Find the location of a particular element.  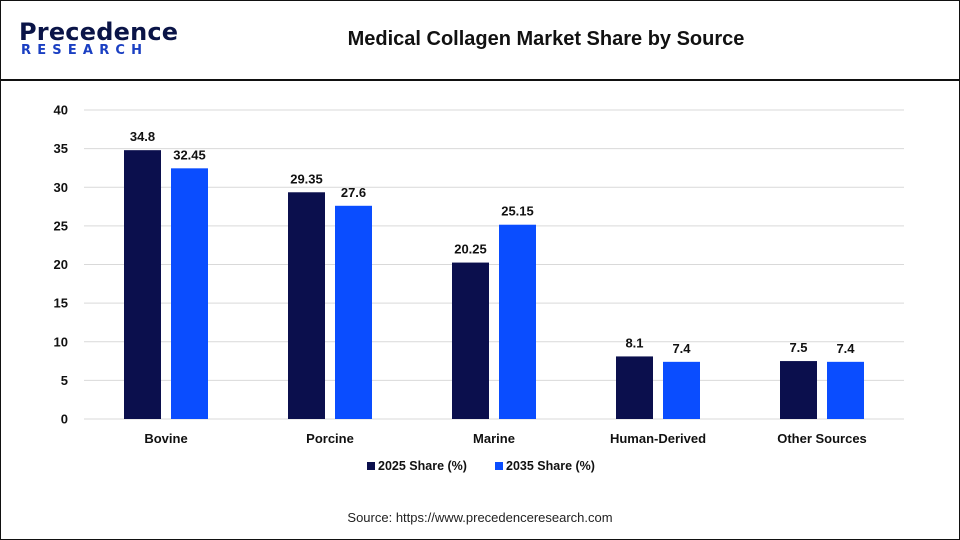

y-tick-label: 0 is located at coordinates (64, 419).